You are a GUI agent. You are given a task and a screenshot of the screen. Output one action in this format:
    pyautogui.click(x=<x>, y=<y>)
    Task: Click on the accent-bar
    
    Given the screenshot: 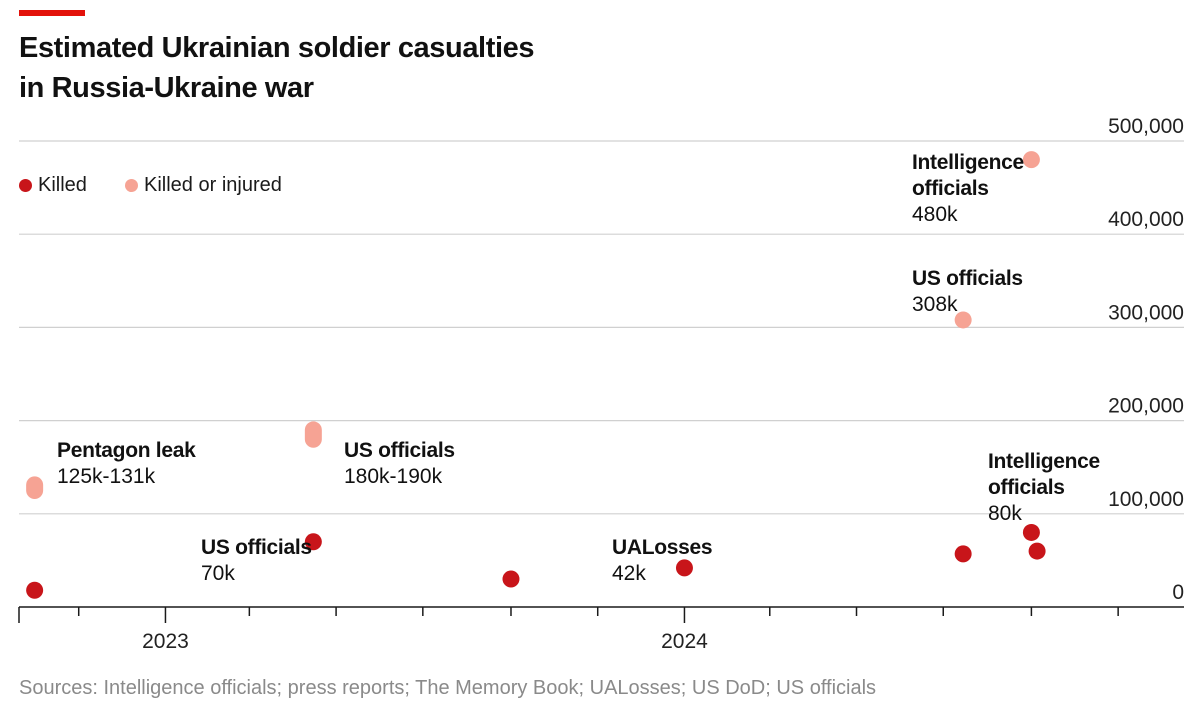 What is the action you would take?
    pyautogui.click(x=52, y=13)
    